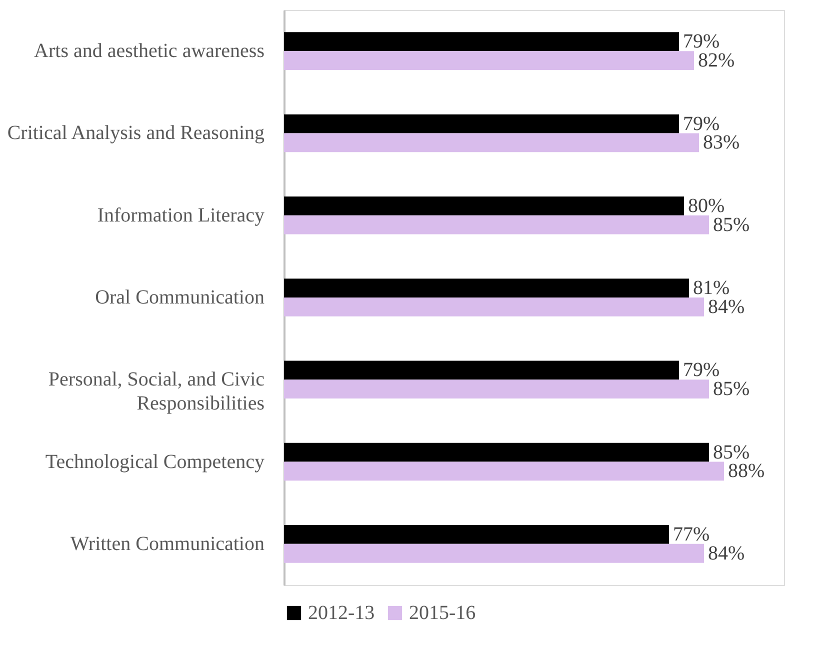 Image resolution: width=830 pixels, height=647 pixels. What do you see at coordinates (726, 553) in the screenshot?
I see `data-label: 84%` at bounding box center [726, 553].